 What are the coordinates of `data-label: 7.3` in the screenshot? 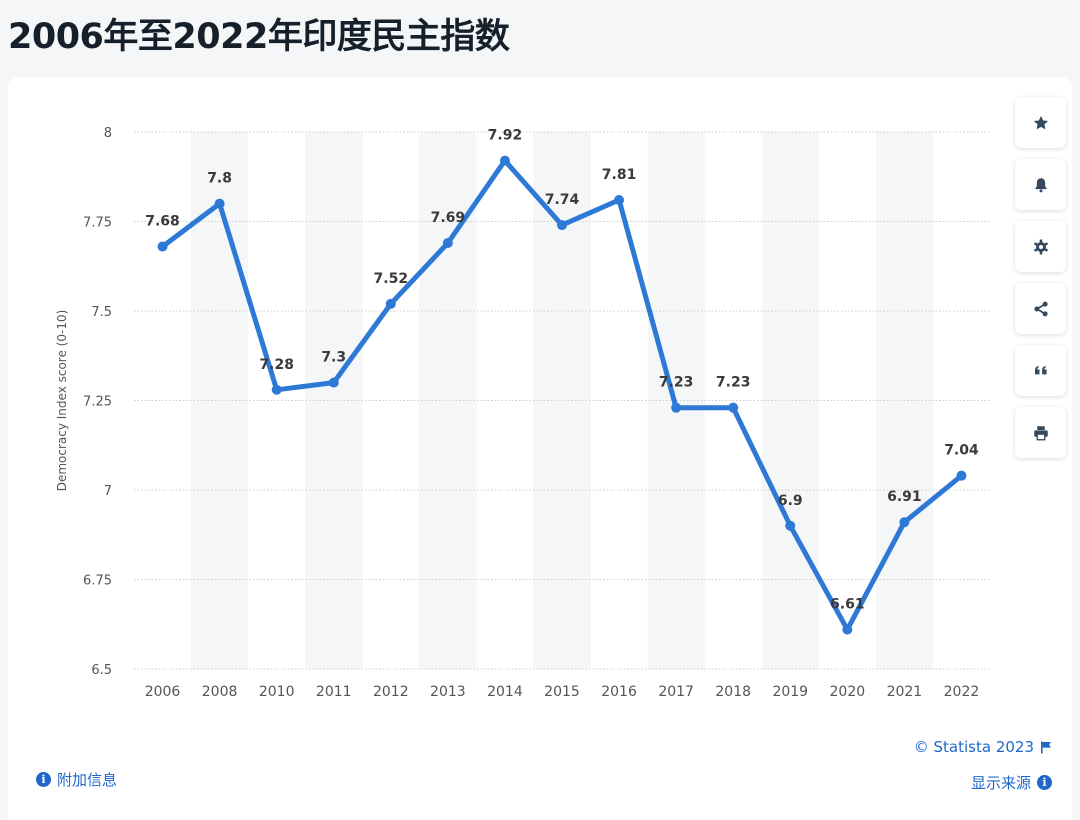 It's located at (333, 358).